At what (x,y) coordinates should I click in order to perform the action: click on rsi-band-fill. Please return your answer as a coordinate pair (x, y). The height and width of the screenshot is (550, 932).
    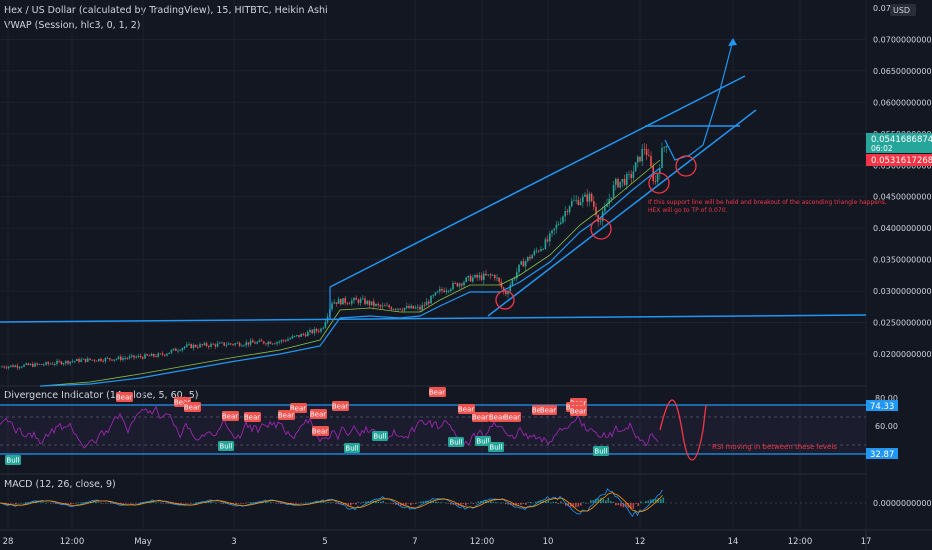
    Looking at the image, I should click on (433, 429).